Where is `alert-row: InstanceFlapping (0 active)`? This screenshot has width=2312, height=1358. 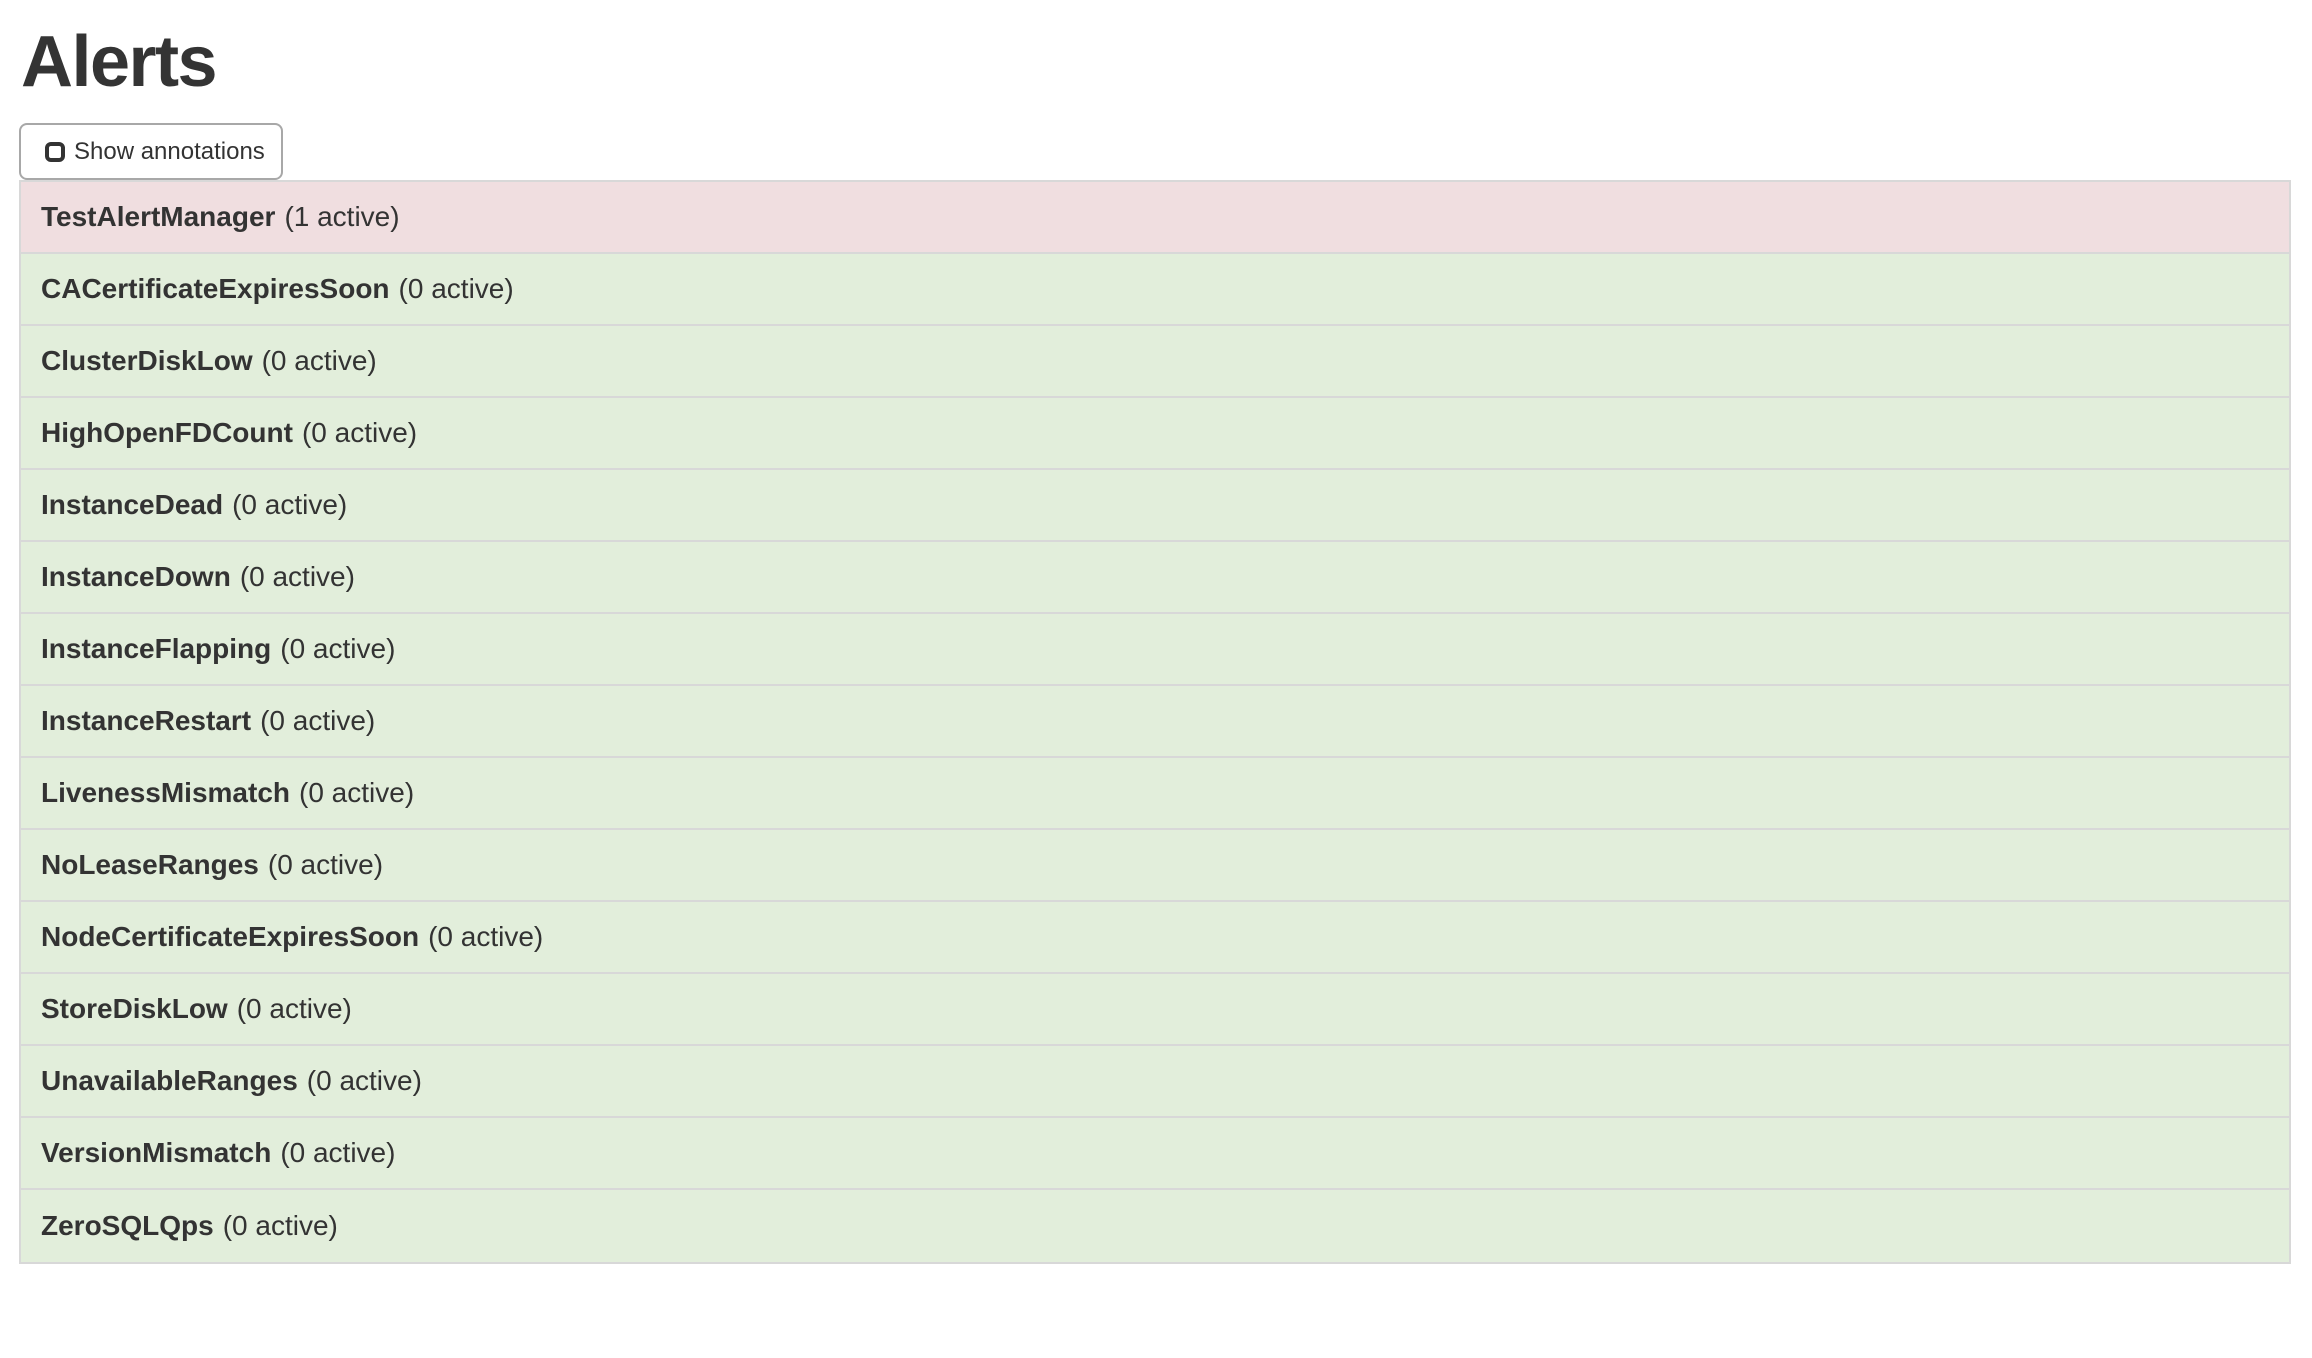
alert-row: InstanceFlapping (0 active) is located at coordinates (1155, 650).